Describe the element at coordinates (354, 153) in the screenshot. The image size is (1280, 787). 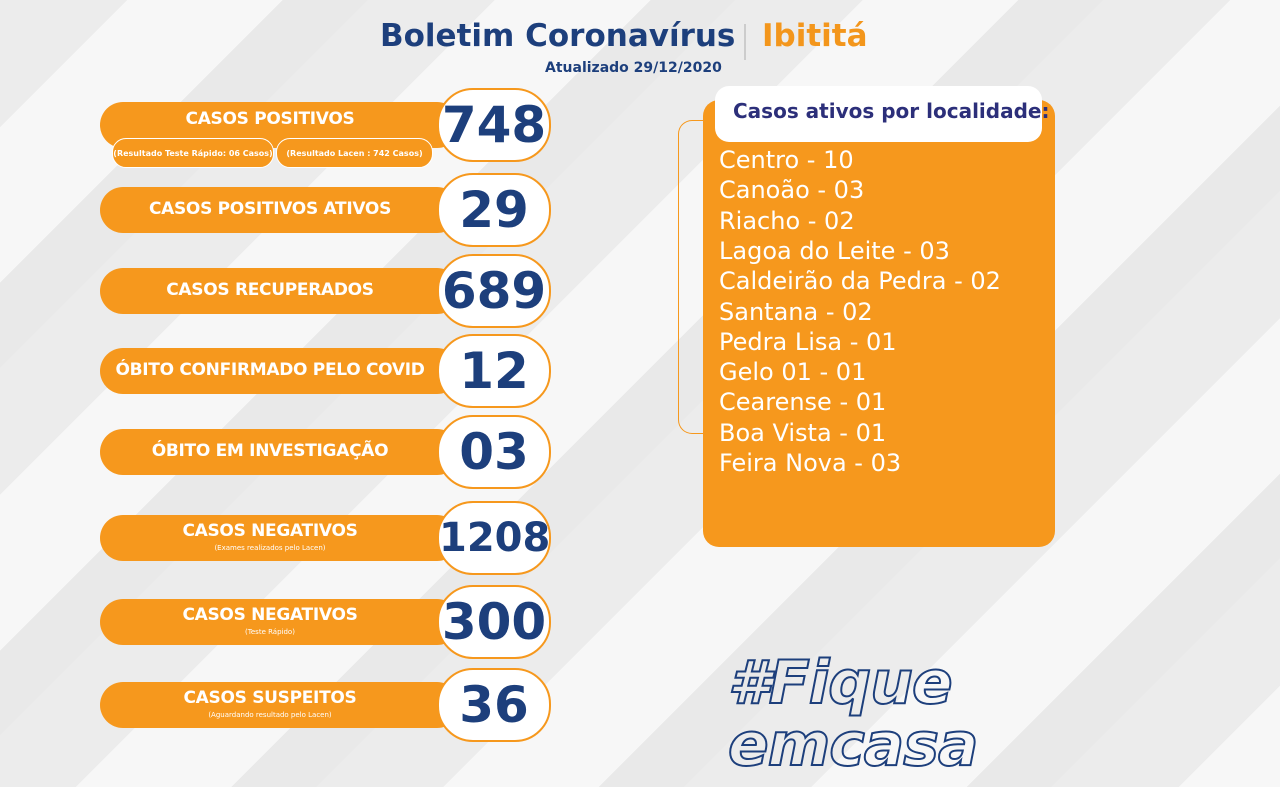
I see `stat-detail: (Resultado Lacen : 742 Casos)` at that location.